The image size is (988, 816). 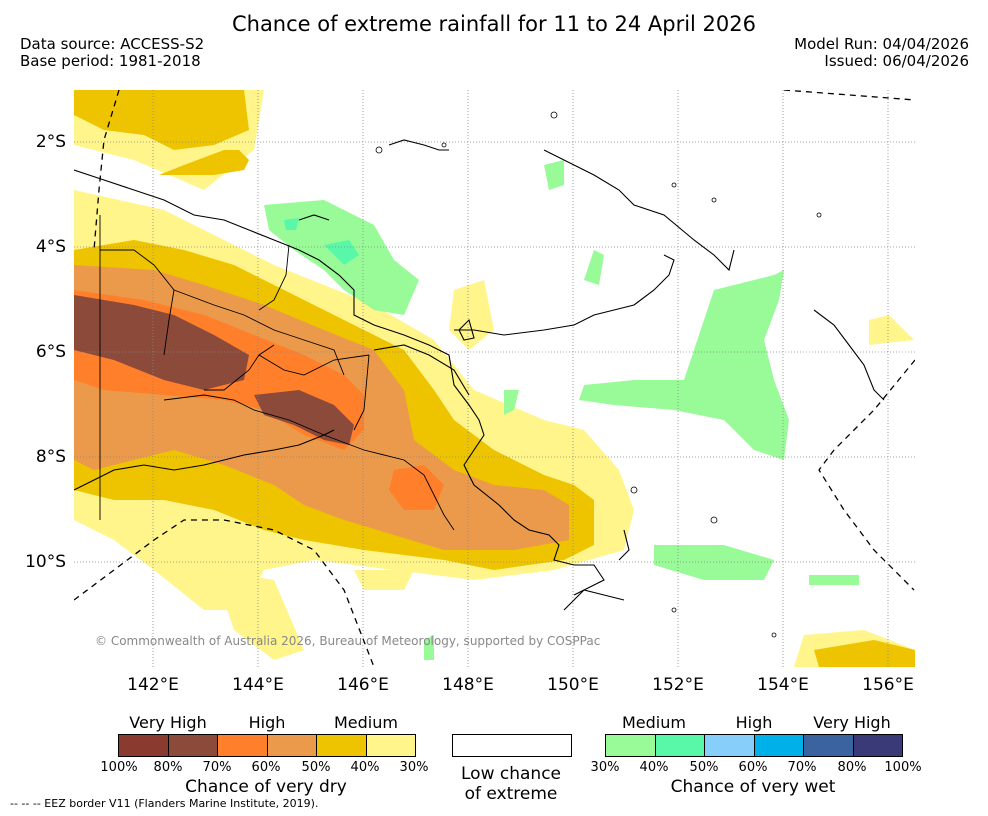 I want to click on lon-label-150e: 150°E, so click(x=573, y=685).